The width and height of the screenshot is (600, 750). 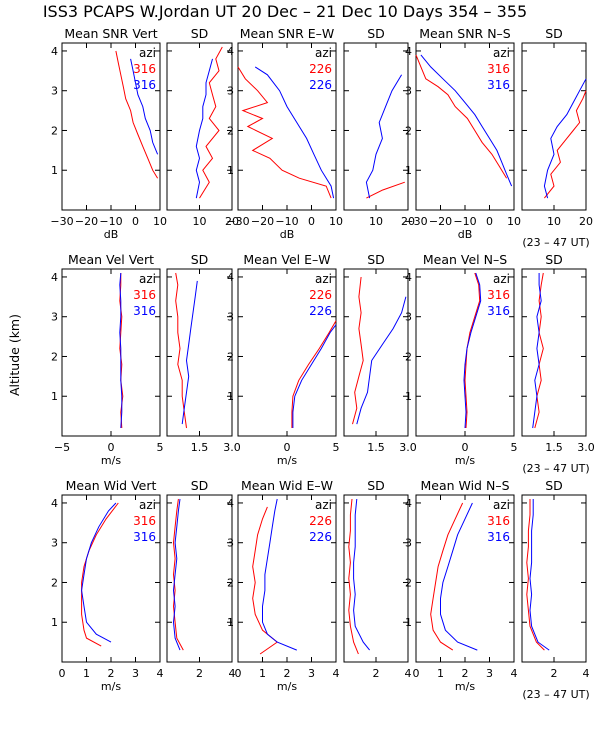 What do you see at coordinates (202, 127) in the screenshot?
I see `panel-r0c1: SD 10 20` at bounding box center [202, 127].